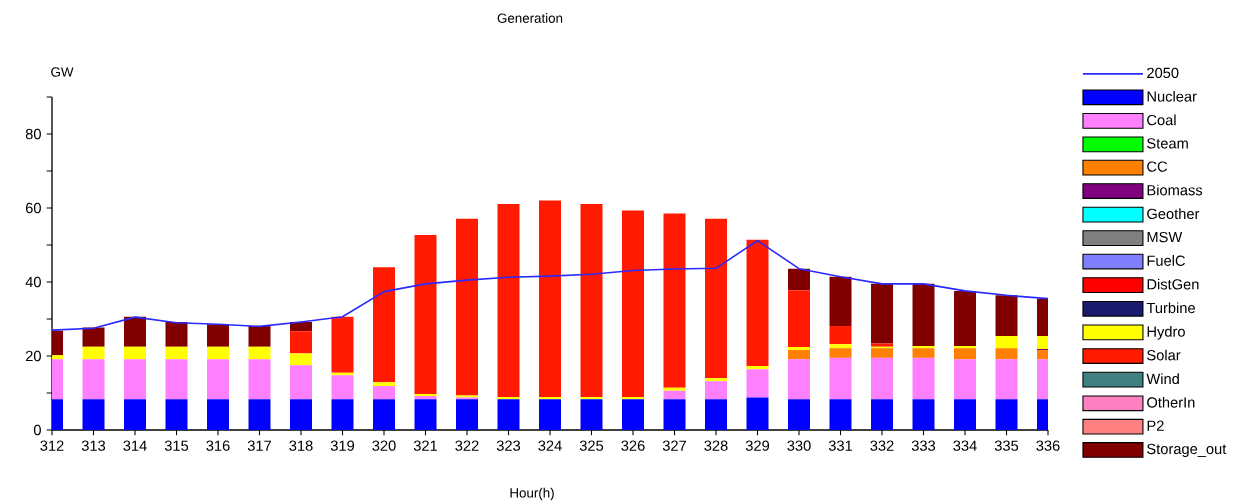 This screenshot has width=1260, height=504. What do you see at coordinates (1164, 355) in the screenshot?
I see `legend-label: Solar` at bounding box center [1164, 355].